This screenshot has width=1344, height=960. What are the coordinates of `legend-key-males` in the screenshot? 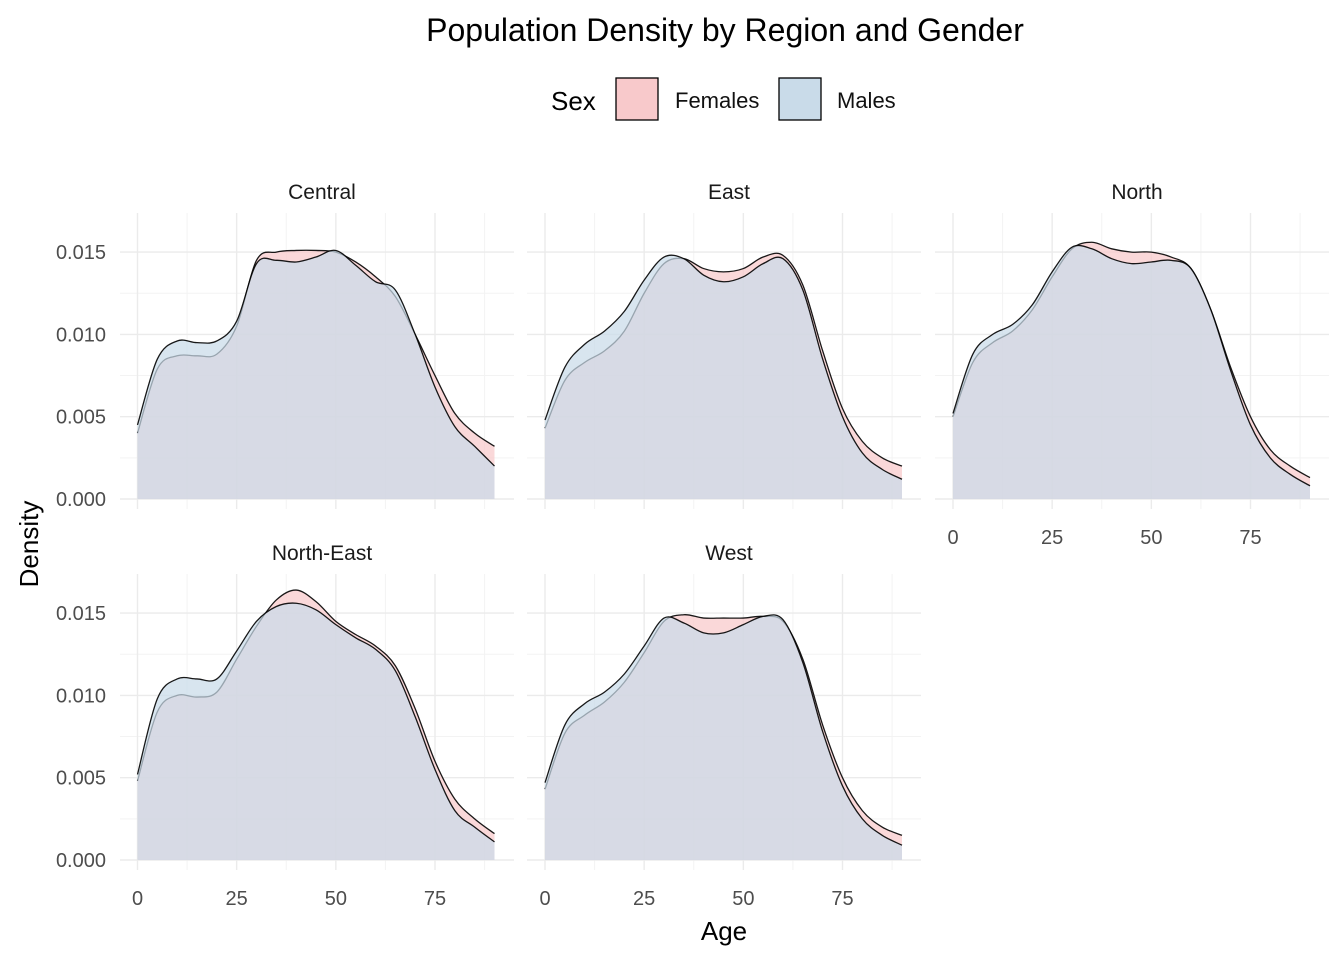 It's located at (800, 99).